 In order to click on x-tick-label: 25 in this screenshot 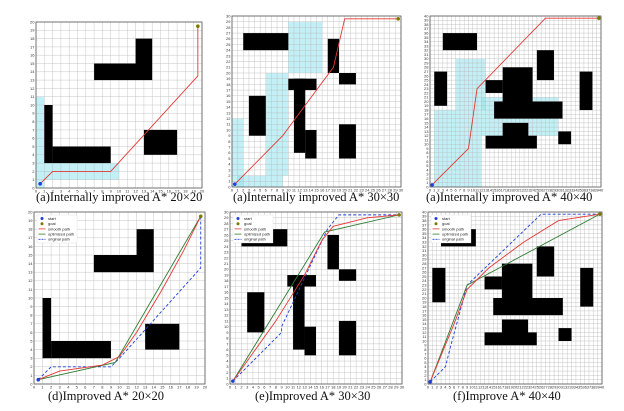, I will do `click(373, 387)`.